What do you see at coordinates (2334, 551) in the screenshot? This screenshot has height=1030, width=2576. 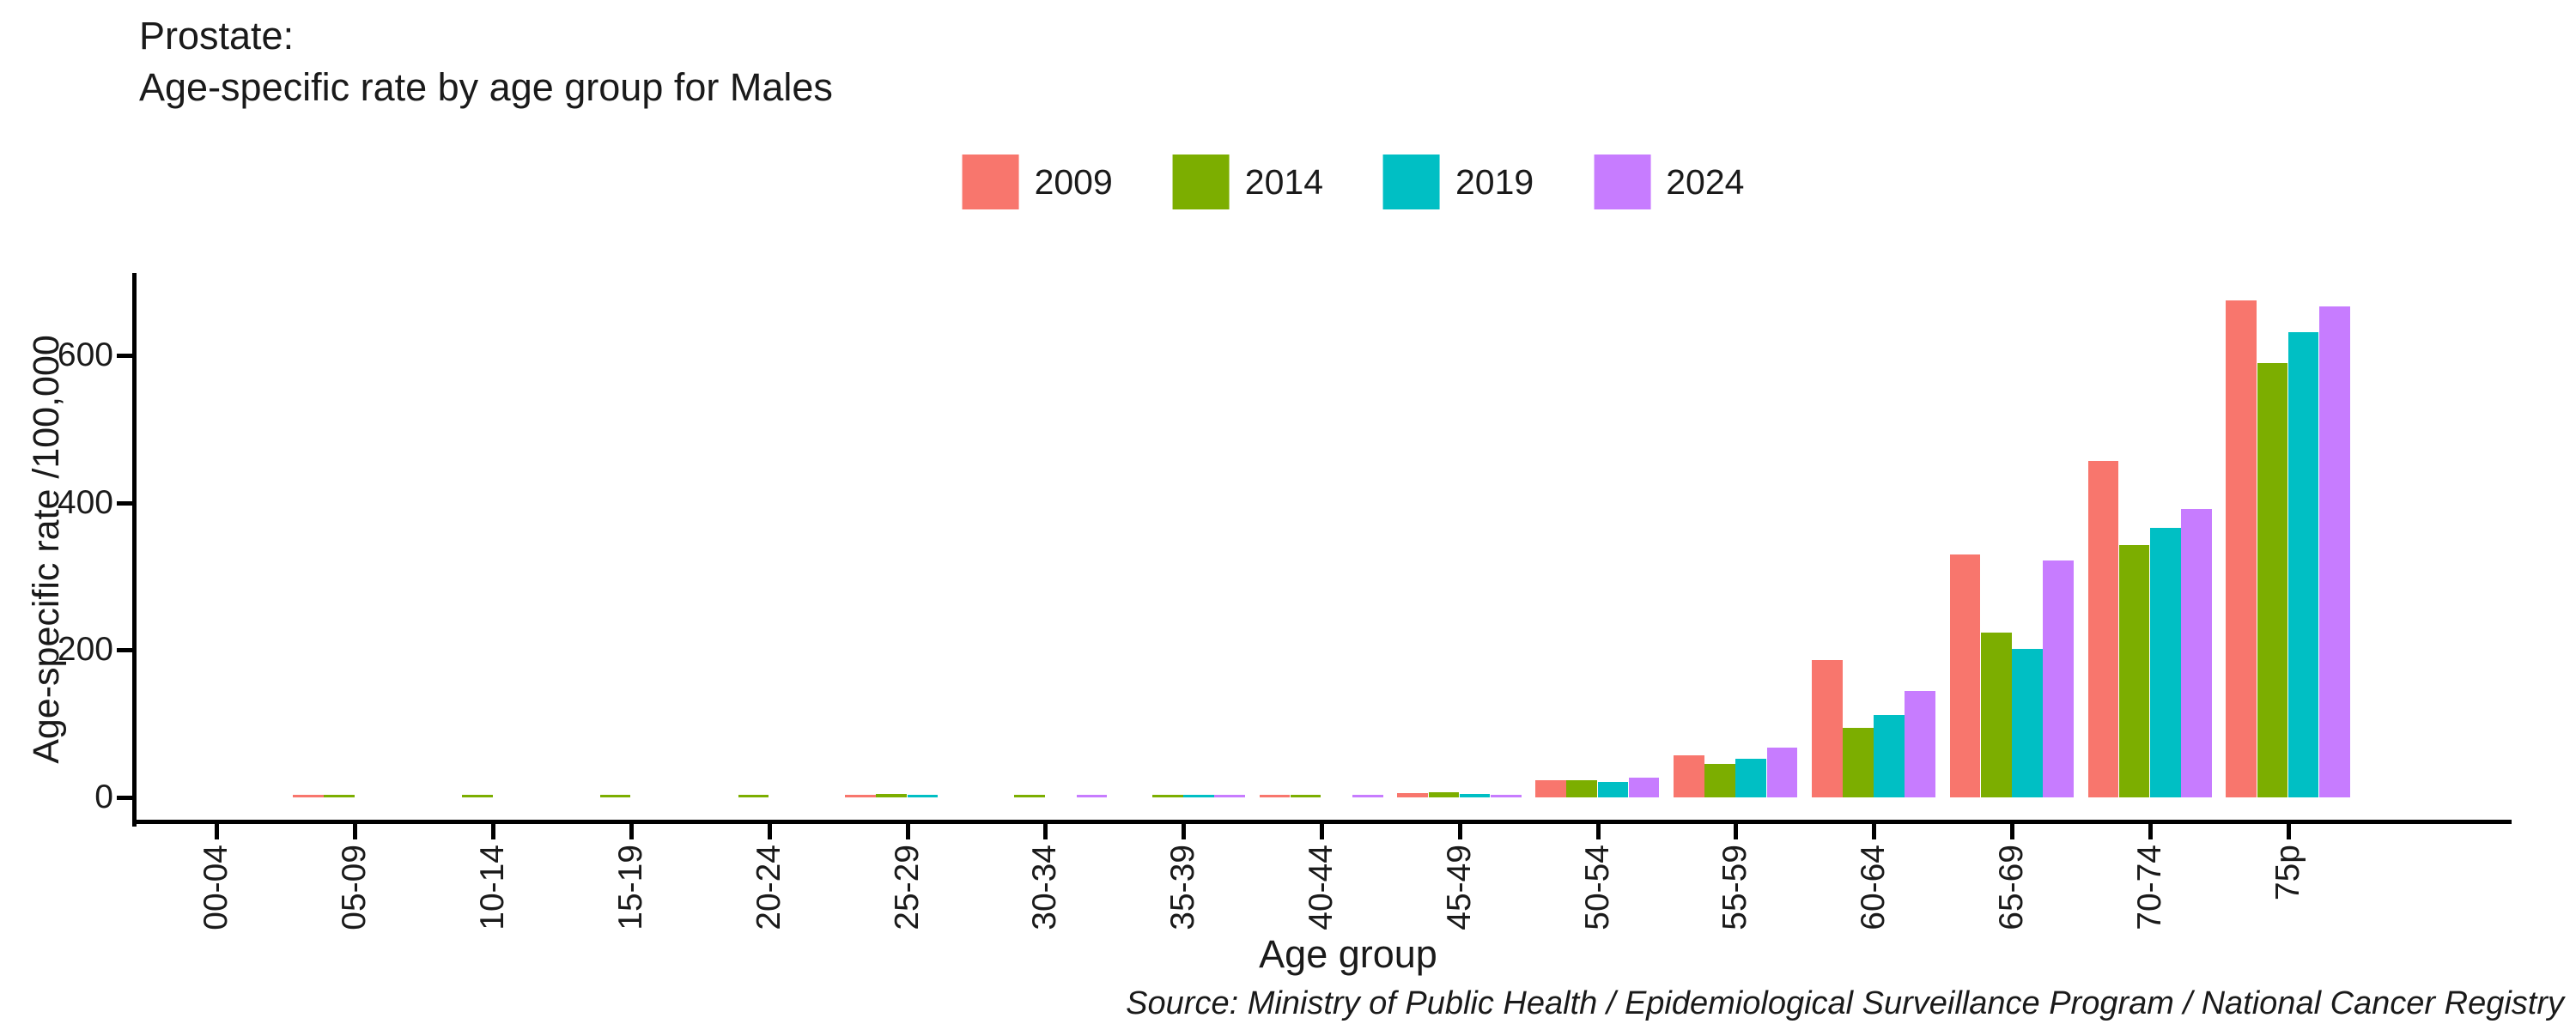 I see `bar-2024-75p` at bounding box center [2334, 551].